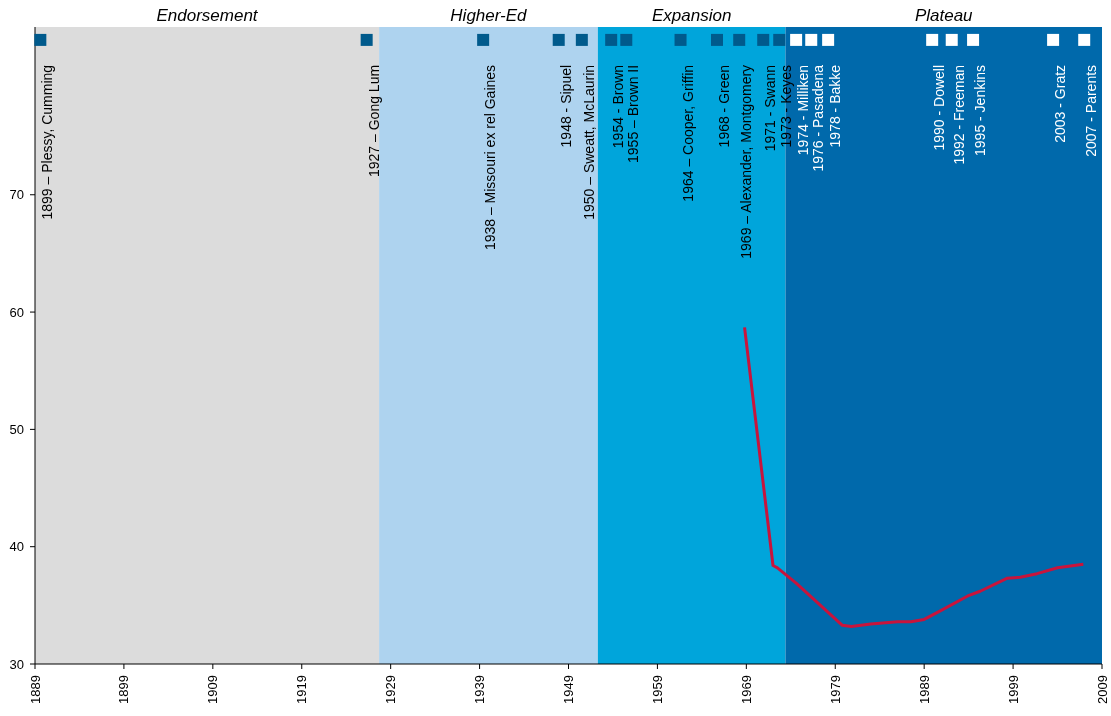 The image size is (1111, 716). What do you see at coordinates (565, 106) in the screenshot?
I see `annotation: 1948 - Sipuel` at bounding box center [565, 106].